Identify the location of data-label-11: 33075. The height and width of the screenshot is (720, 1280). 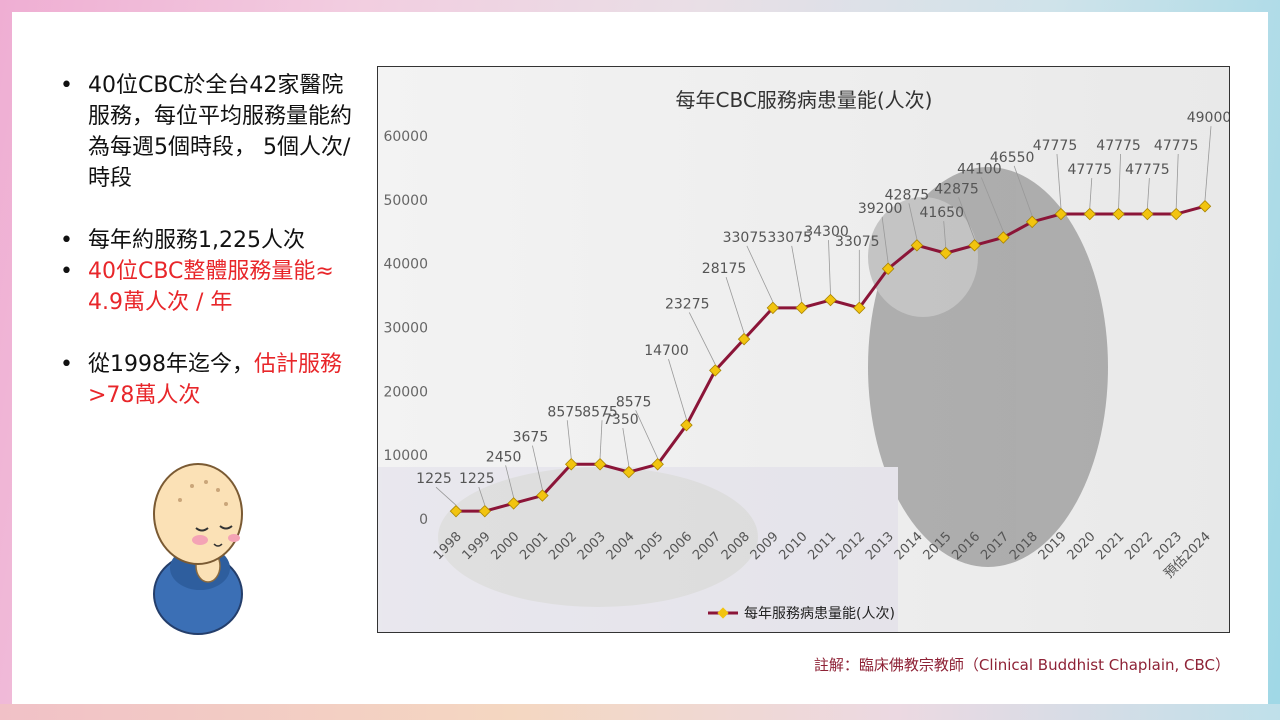
(745, 238).